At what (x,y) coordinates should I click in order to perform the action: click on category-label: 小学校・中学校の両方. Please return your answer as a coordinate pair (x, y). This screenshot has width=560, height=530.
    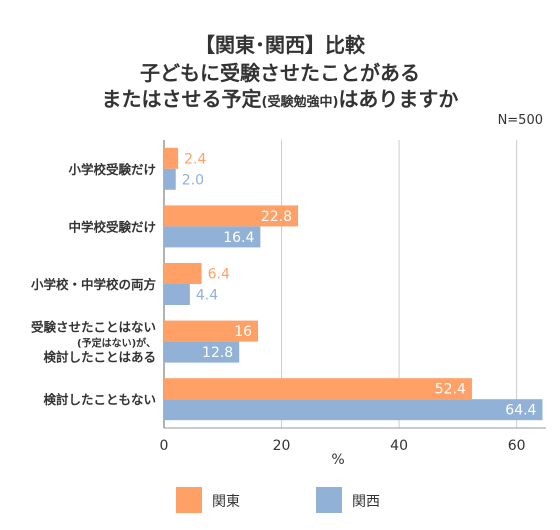
    Looking at the image, I should click on (93, 284).